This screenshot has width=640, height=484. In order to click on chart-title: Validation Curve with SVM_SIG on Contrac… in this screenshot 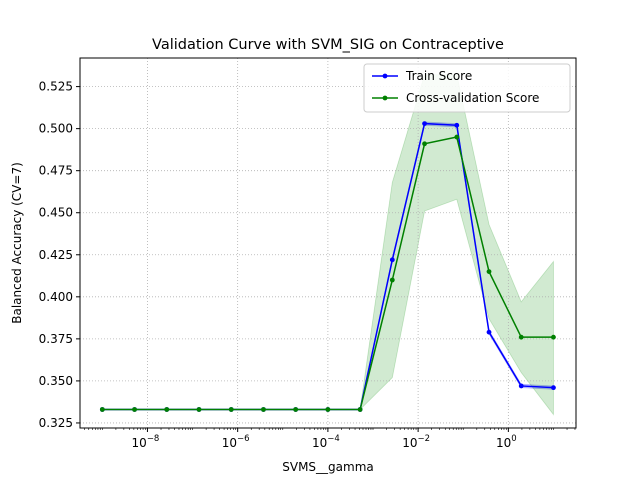, I will do `click(328, 45)`.